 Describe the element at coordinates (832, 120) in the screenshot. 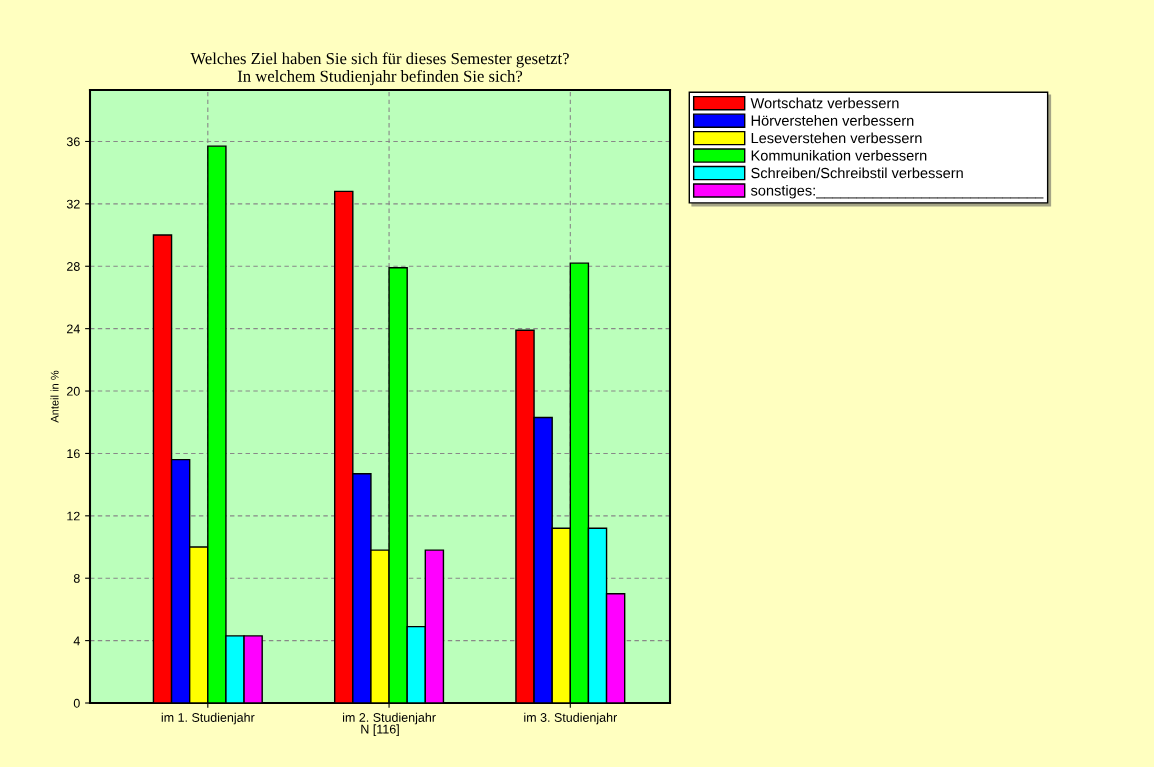

I see `legend-label: Hörverstehen verbessern` at that location.